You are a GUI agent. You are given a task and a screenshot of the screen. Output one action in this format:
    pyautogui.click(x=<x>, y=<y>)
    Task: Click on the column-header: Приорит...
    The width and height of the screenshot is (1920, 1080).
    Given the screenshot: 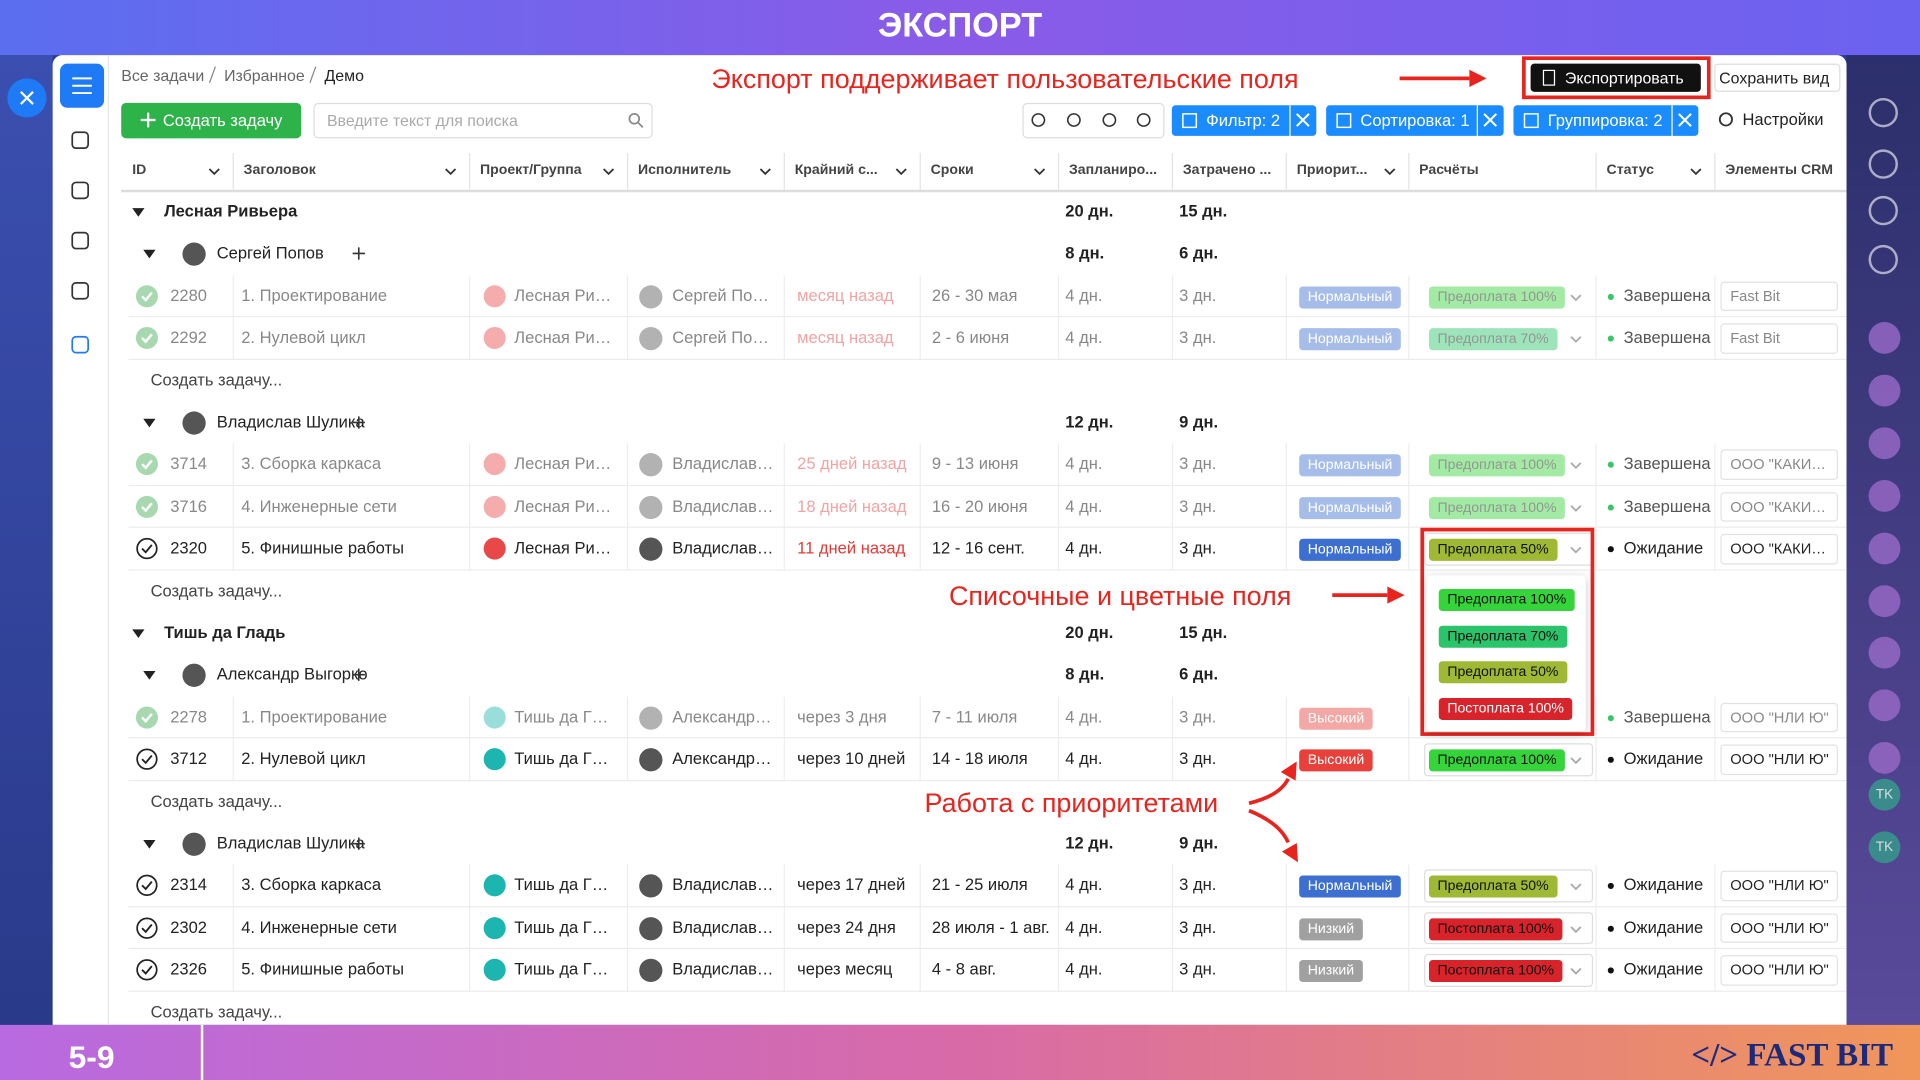 What is the action you would take?
    pyautogui.click(x=1332, y=170)
    